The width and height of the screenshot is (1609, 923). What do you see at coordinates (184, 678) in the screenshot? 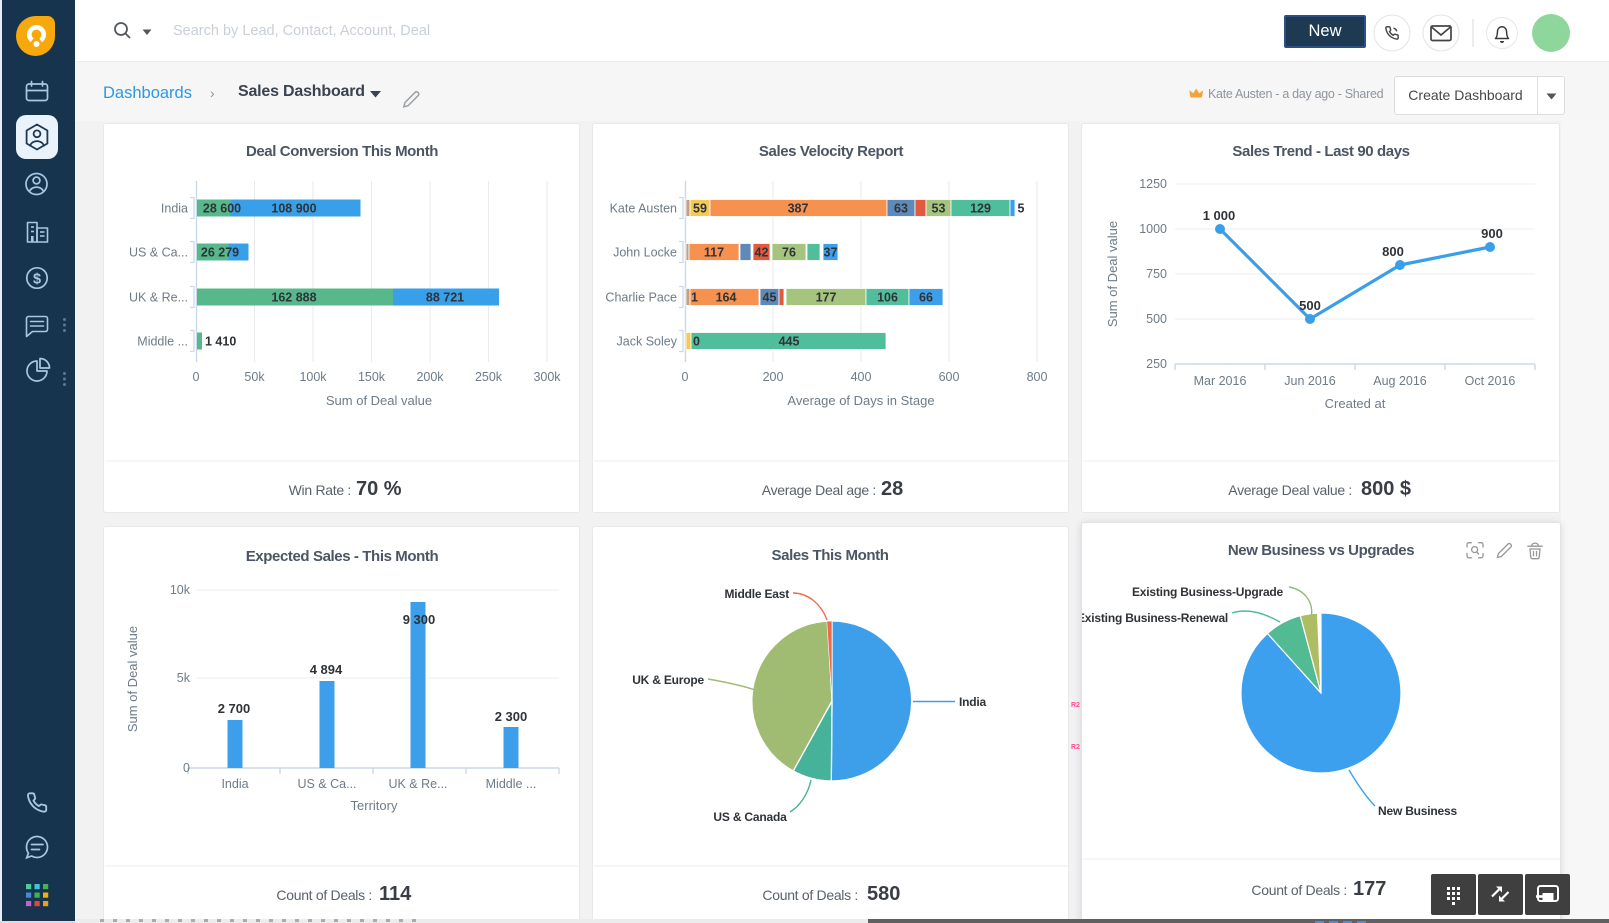
I see `svg-text: 5k` at bounding box center [184, 678].